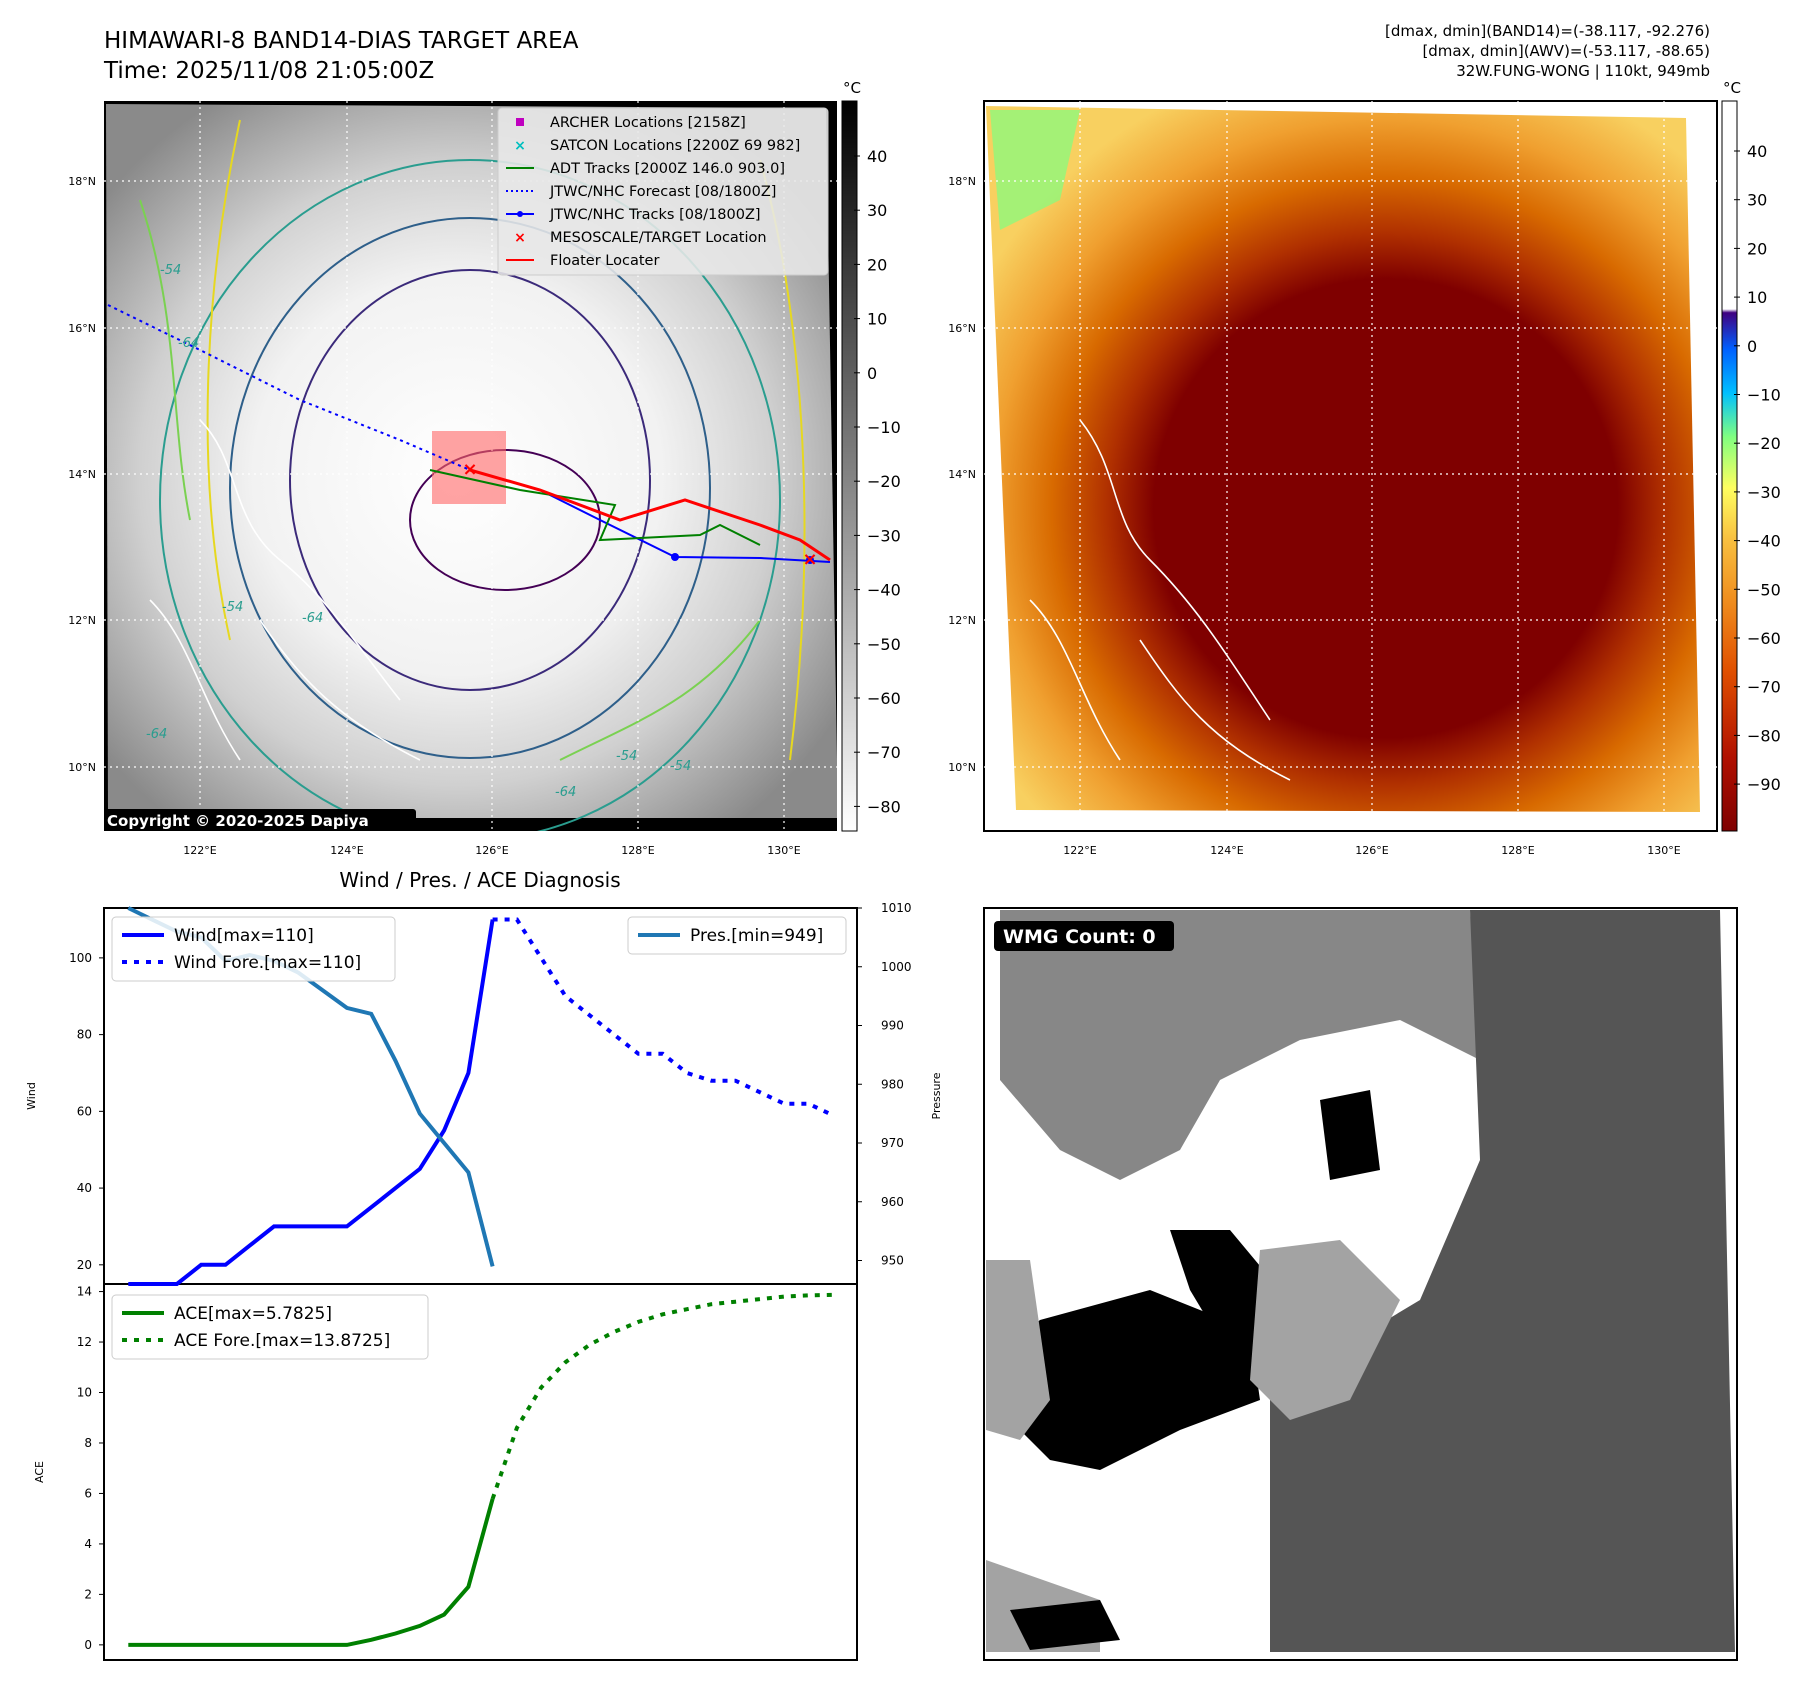 The width and height of the screenshot is (1797, 1690). I want to click on map-legend, so click(663, 191).